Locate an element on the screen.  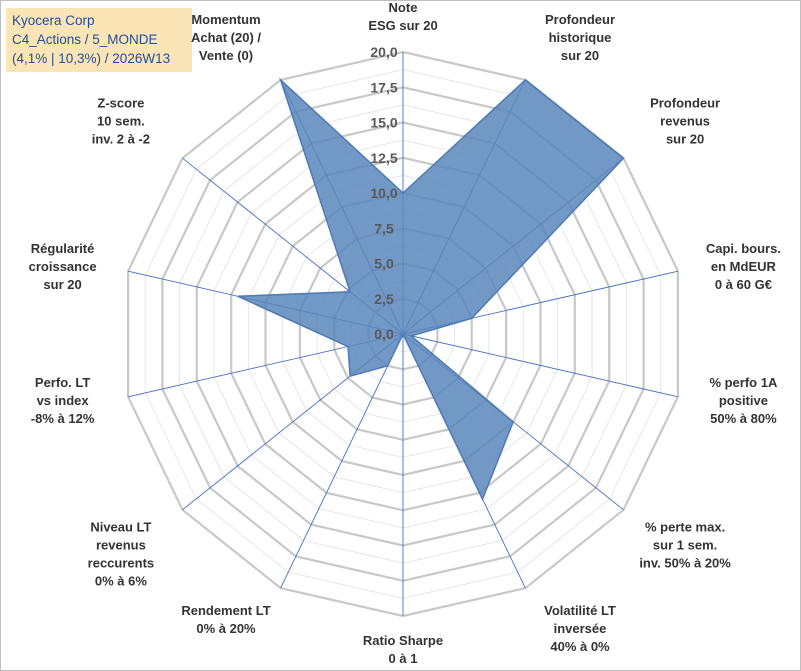
axis-category-label: Volatilité LT inversée 40% à 0% is located at coordinates (580, 628).